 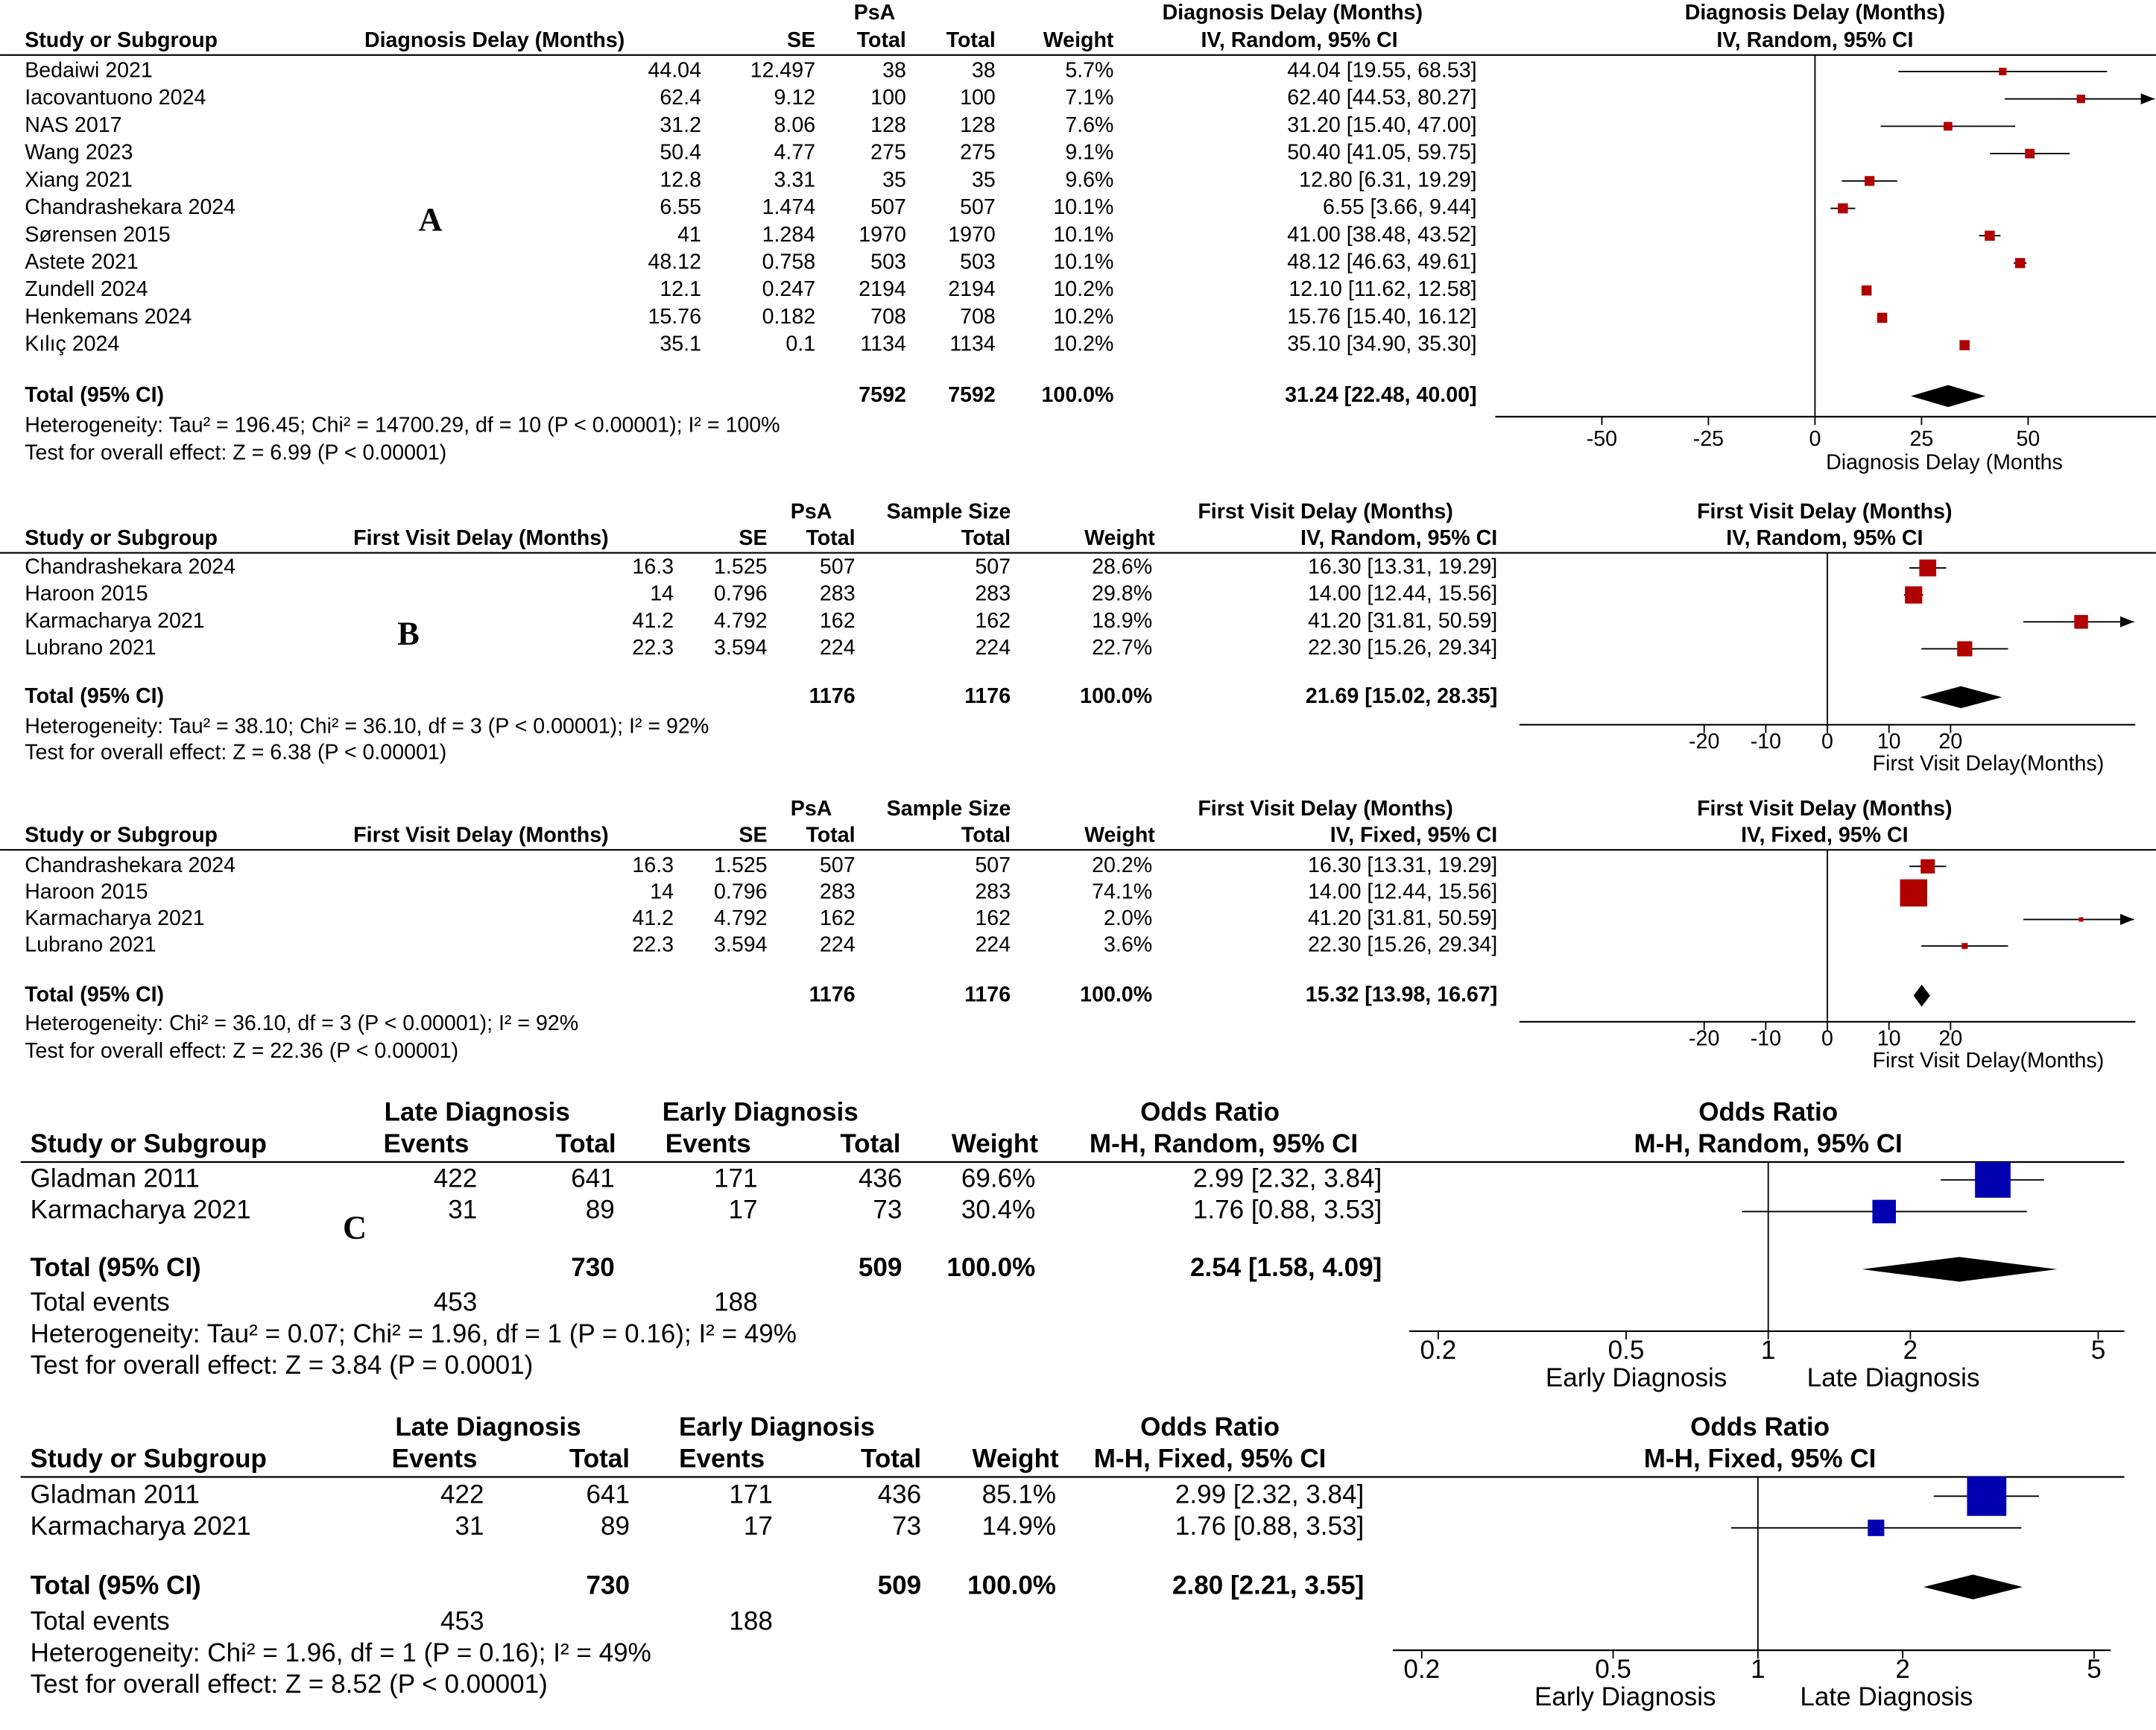 I want to click on table-cell: 30.4%, so click(x=998, y=1210).